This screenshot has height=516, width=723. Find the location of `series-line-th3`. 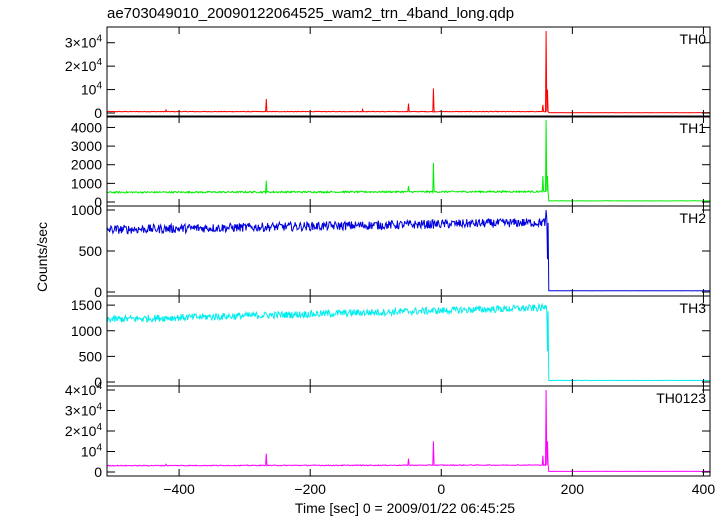

series-line-th3 is located at coordinates (408, 342).